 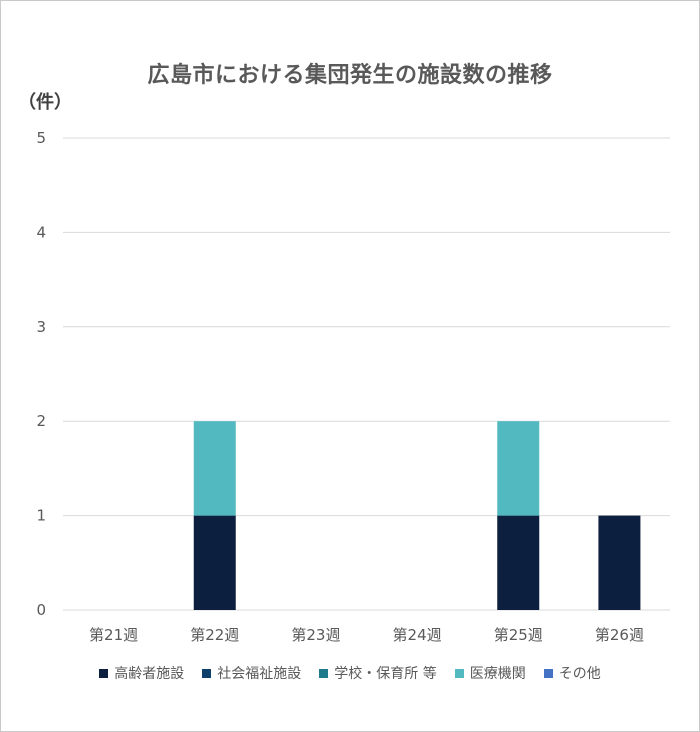 What do you see at coordinates (417, 635) in the screenshot?
I see `x-tick-label: 第24週` at bounding box center [417, 635].